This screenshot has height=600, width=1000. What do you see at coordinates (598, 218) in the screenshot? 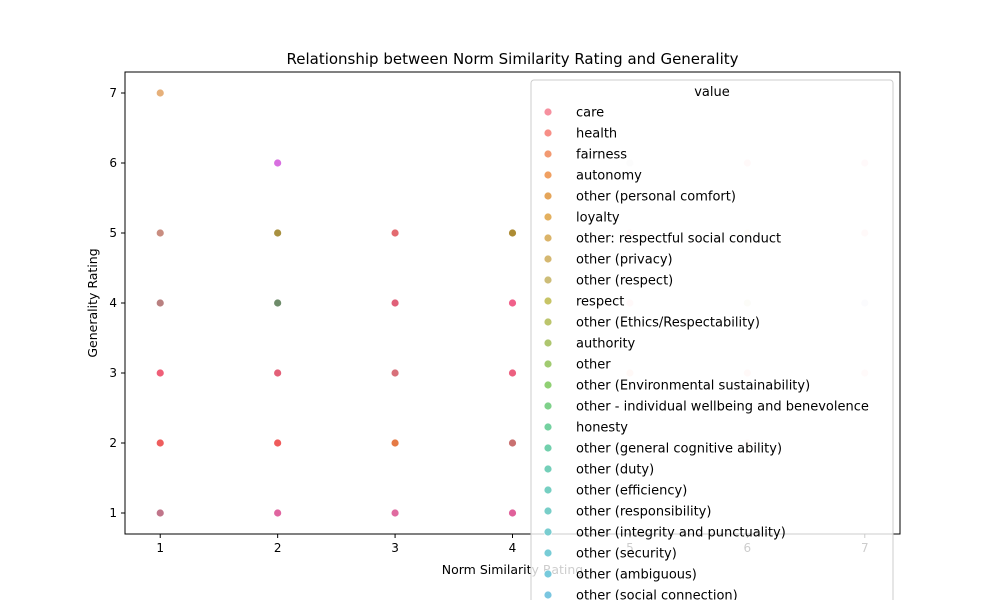
I see `legend-label: loyalty` at bounding box center [598, 218].